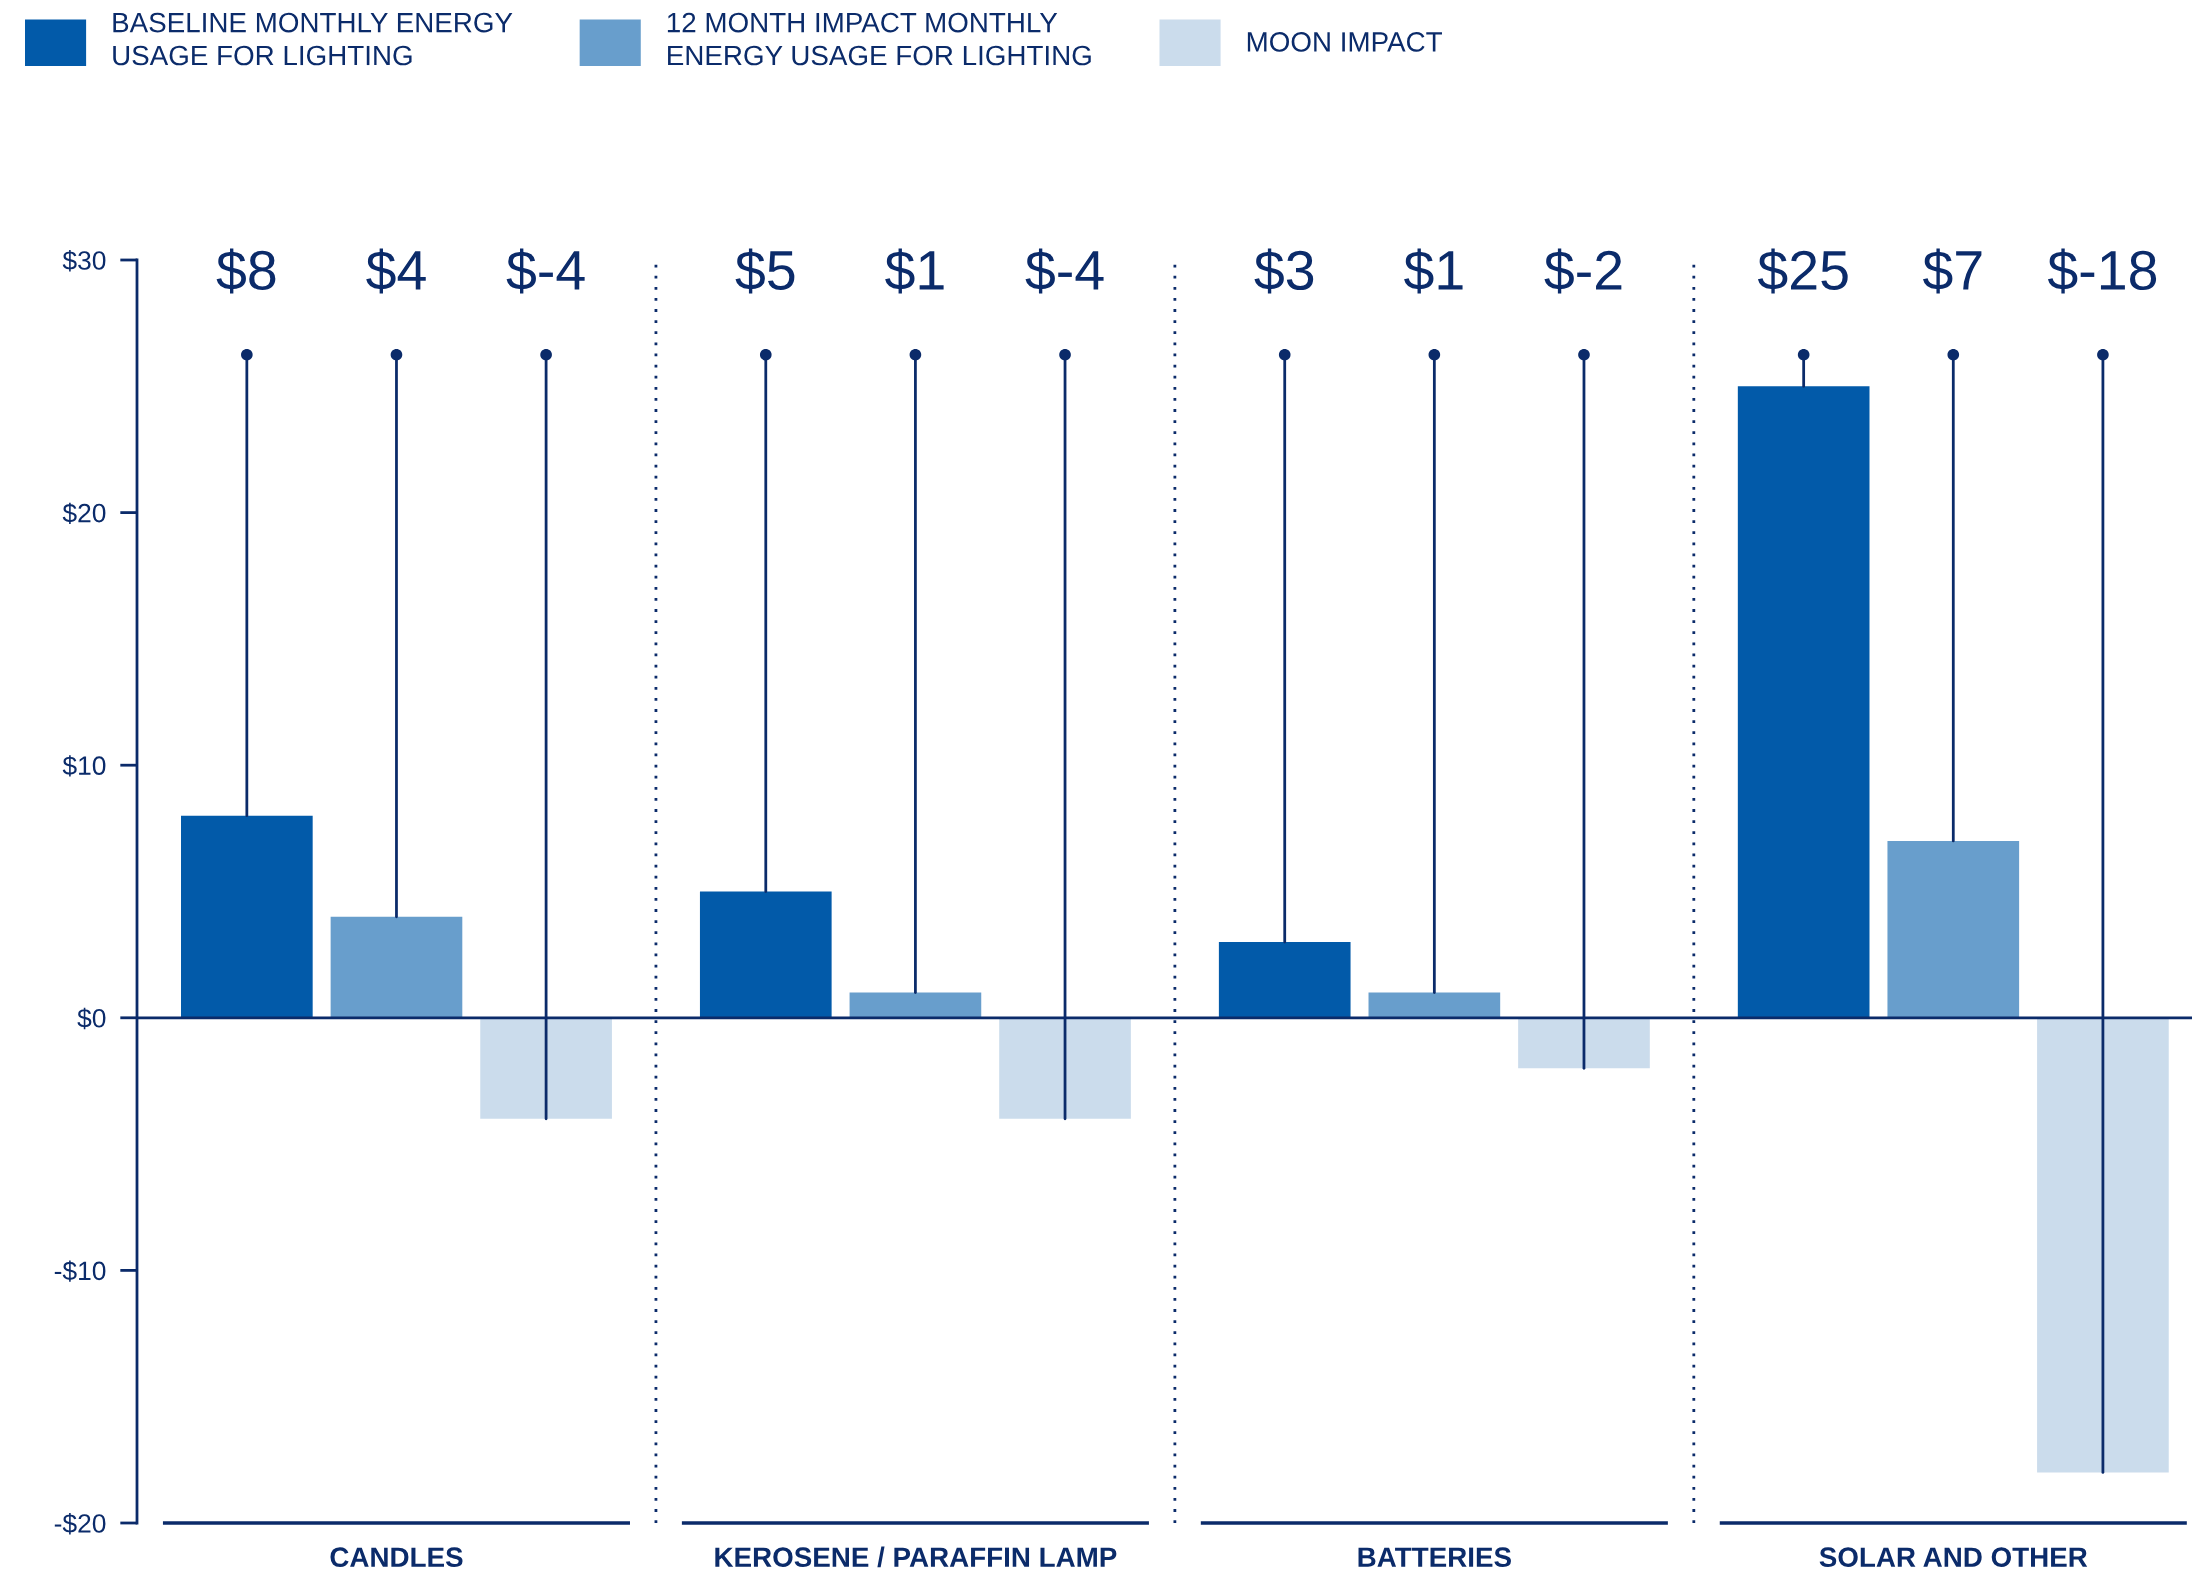 The height and width of the screenshot is (1584, 2192). What do you see at coordinates (1953, 1557) in the screenshot?
I see `x-tick-label: SOLAR AND OTHER` at bounding box center [1953, 1557].